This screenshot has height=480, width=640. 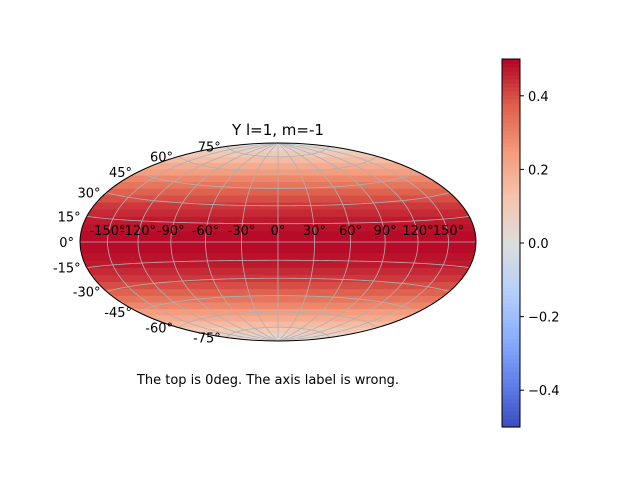 What do you see at coordinates (277, 130) in the screenshot?
I see `chart-title: Y l=1, m=-1` at bounding box center [277, 130].